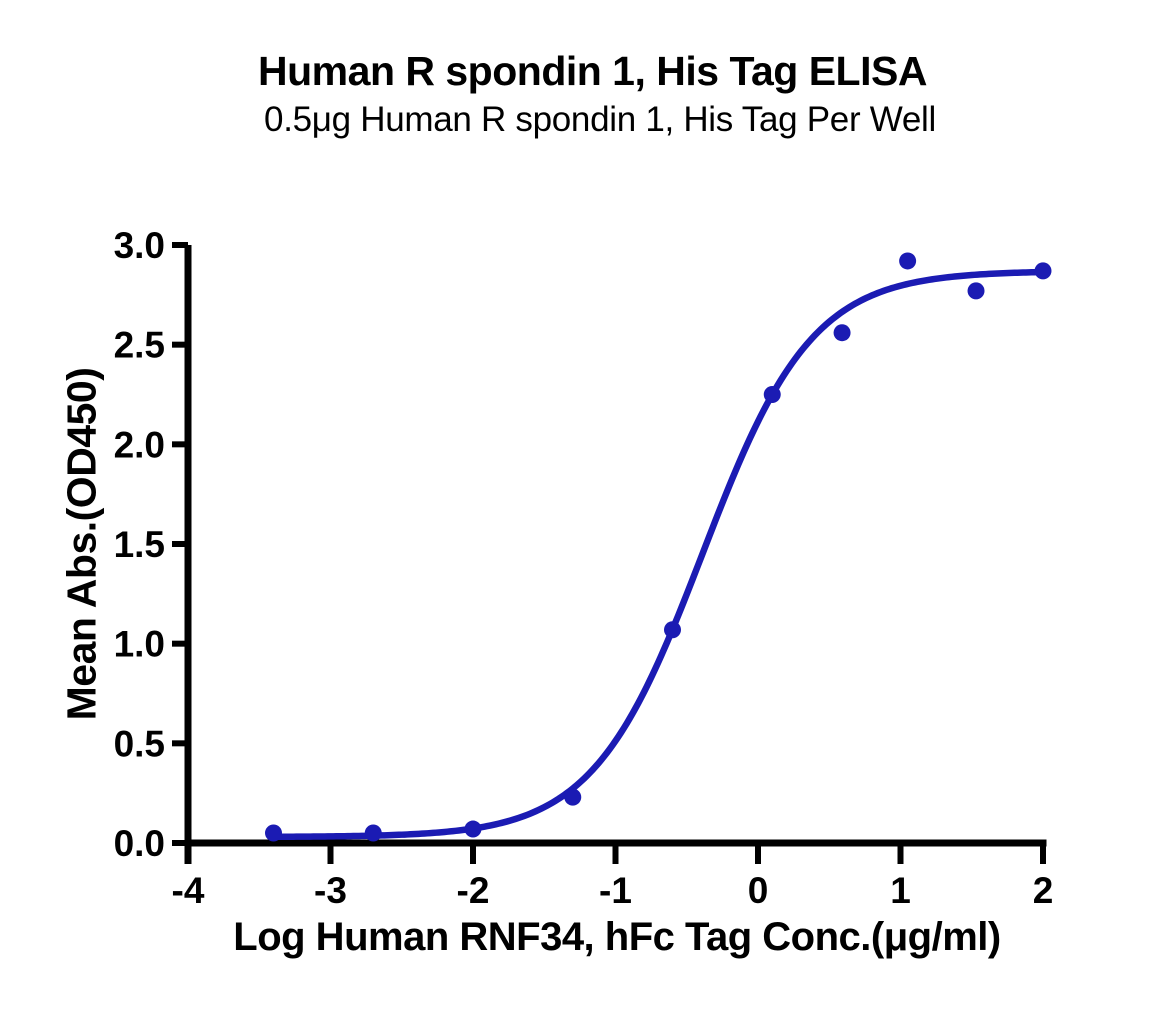 The width and height of the screenshot is (1170, 1017). Describe the element at coordinates (139, 444) in the screenshot. I see `y-axis-tick-label: 2.0` at that location.